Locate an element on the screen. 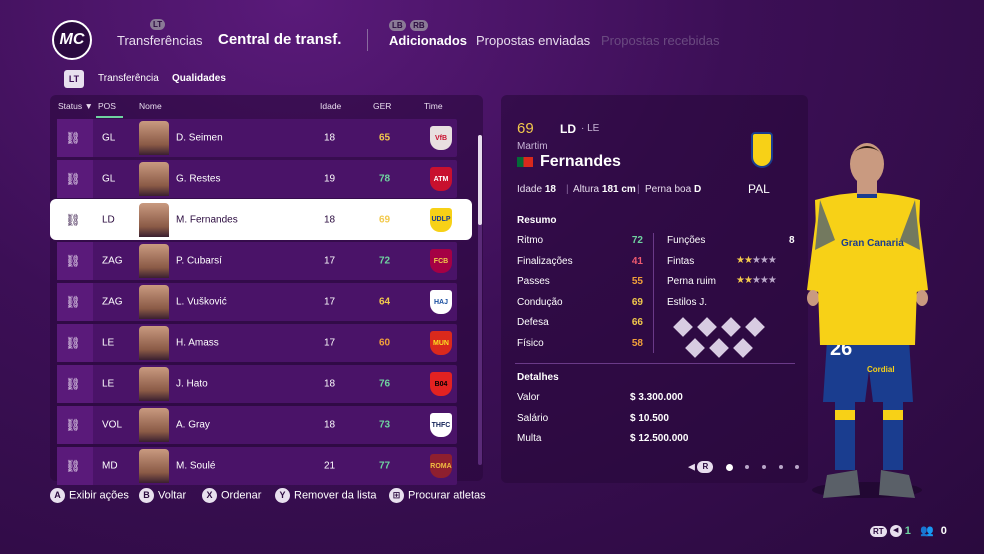 This screenshot has width=984, height=554. table-row: ⛓ GL D. Seimen 18 65 VfB is located at coordinates (257, 138).